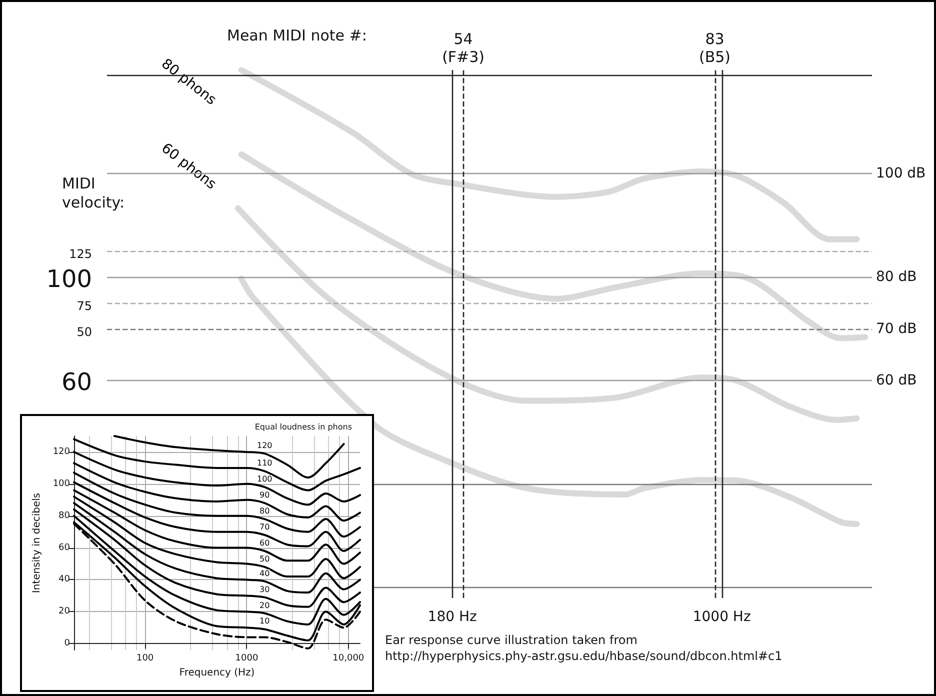  I want to click on series-label: 90, so click(265, 495).